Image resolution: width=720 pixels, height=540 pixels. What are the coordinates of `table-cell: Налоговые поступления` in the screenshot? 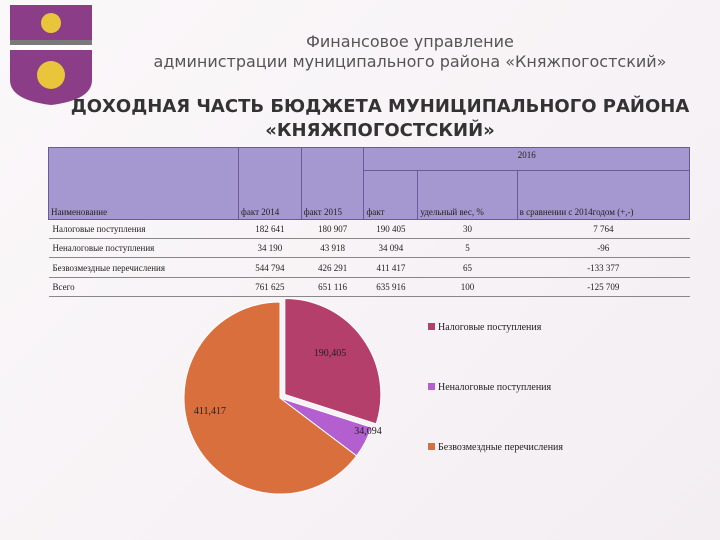 It's located at (143, 229).